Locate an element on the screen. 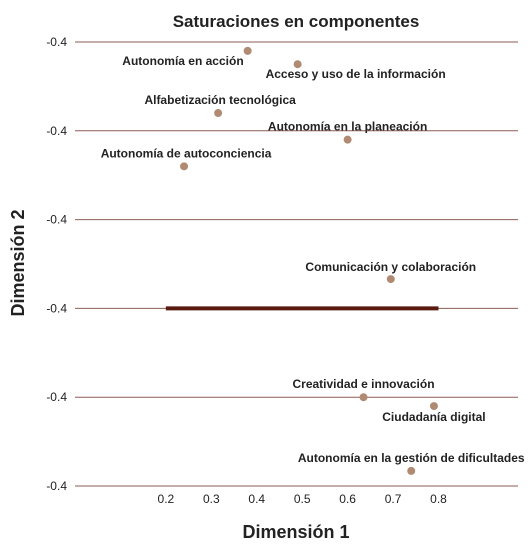 The width and height of the screenshot is (531, 552). point-label: Alfabetización tecnológica is located at coordinates (220, 100).